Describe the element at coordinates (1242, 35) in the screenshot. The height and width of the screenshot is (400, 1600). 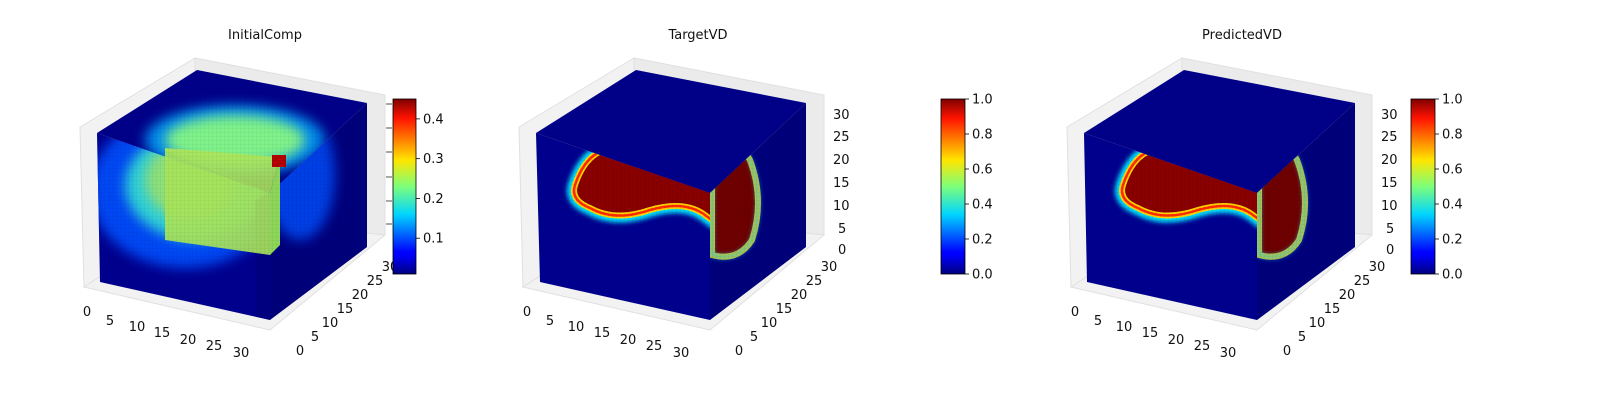
I see `chart-title: PredictedVD` at that location.